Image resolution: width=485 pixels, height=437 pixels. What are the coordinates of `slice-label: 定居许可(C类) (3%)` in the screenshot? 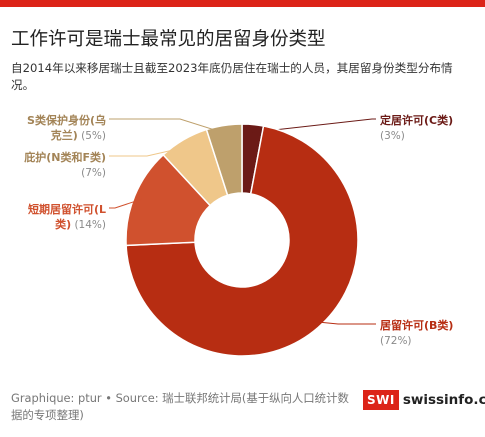 It's located at (416, 127).